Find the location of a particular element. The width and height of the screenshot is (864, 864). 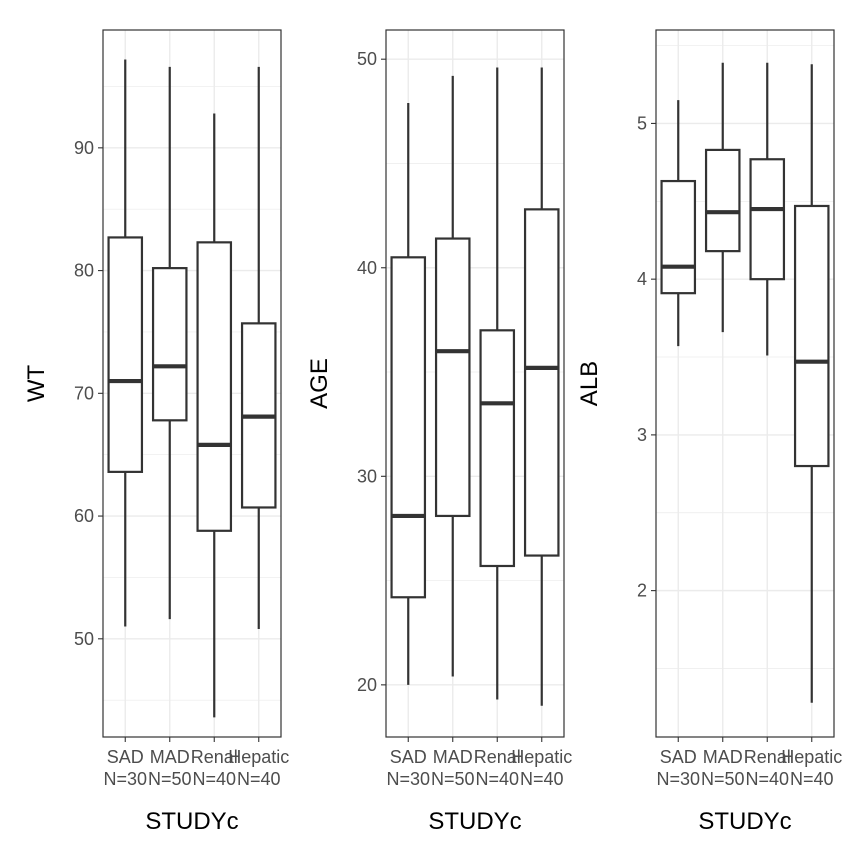

y-tick-label: 90 is located at coordinates (84, 148).